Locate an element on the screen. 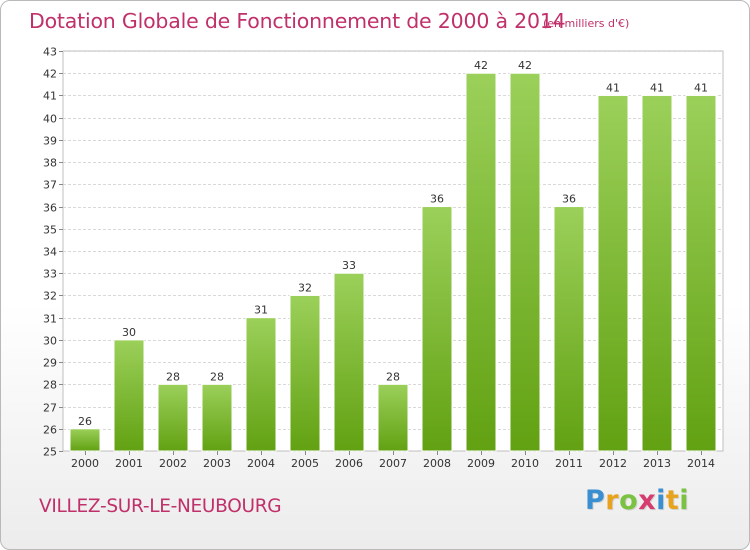 The height and width of the screenshot is (550, 750). x-tick-label: 2008 is located at coordinates (437, 463).